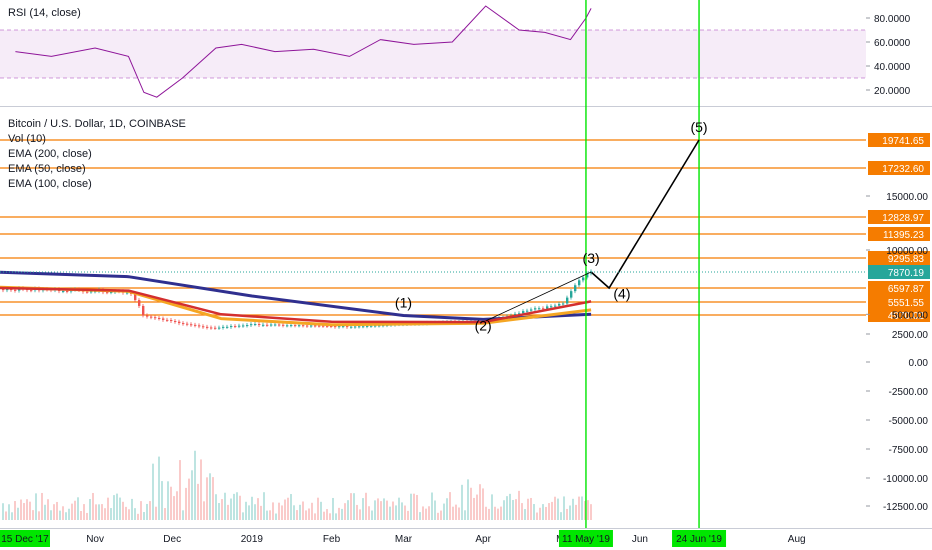 This screenshot has height=550, width=932. I want to click on rsi-title: RSI (14, close), so click(44, 13).